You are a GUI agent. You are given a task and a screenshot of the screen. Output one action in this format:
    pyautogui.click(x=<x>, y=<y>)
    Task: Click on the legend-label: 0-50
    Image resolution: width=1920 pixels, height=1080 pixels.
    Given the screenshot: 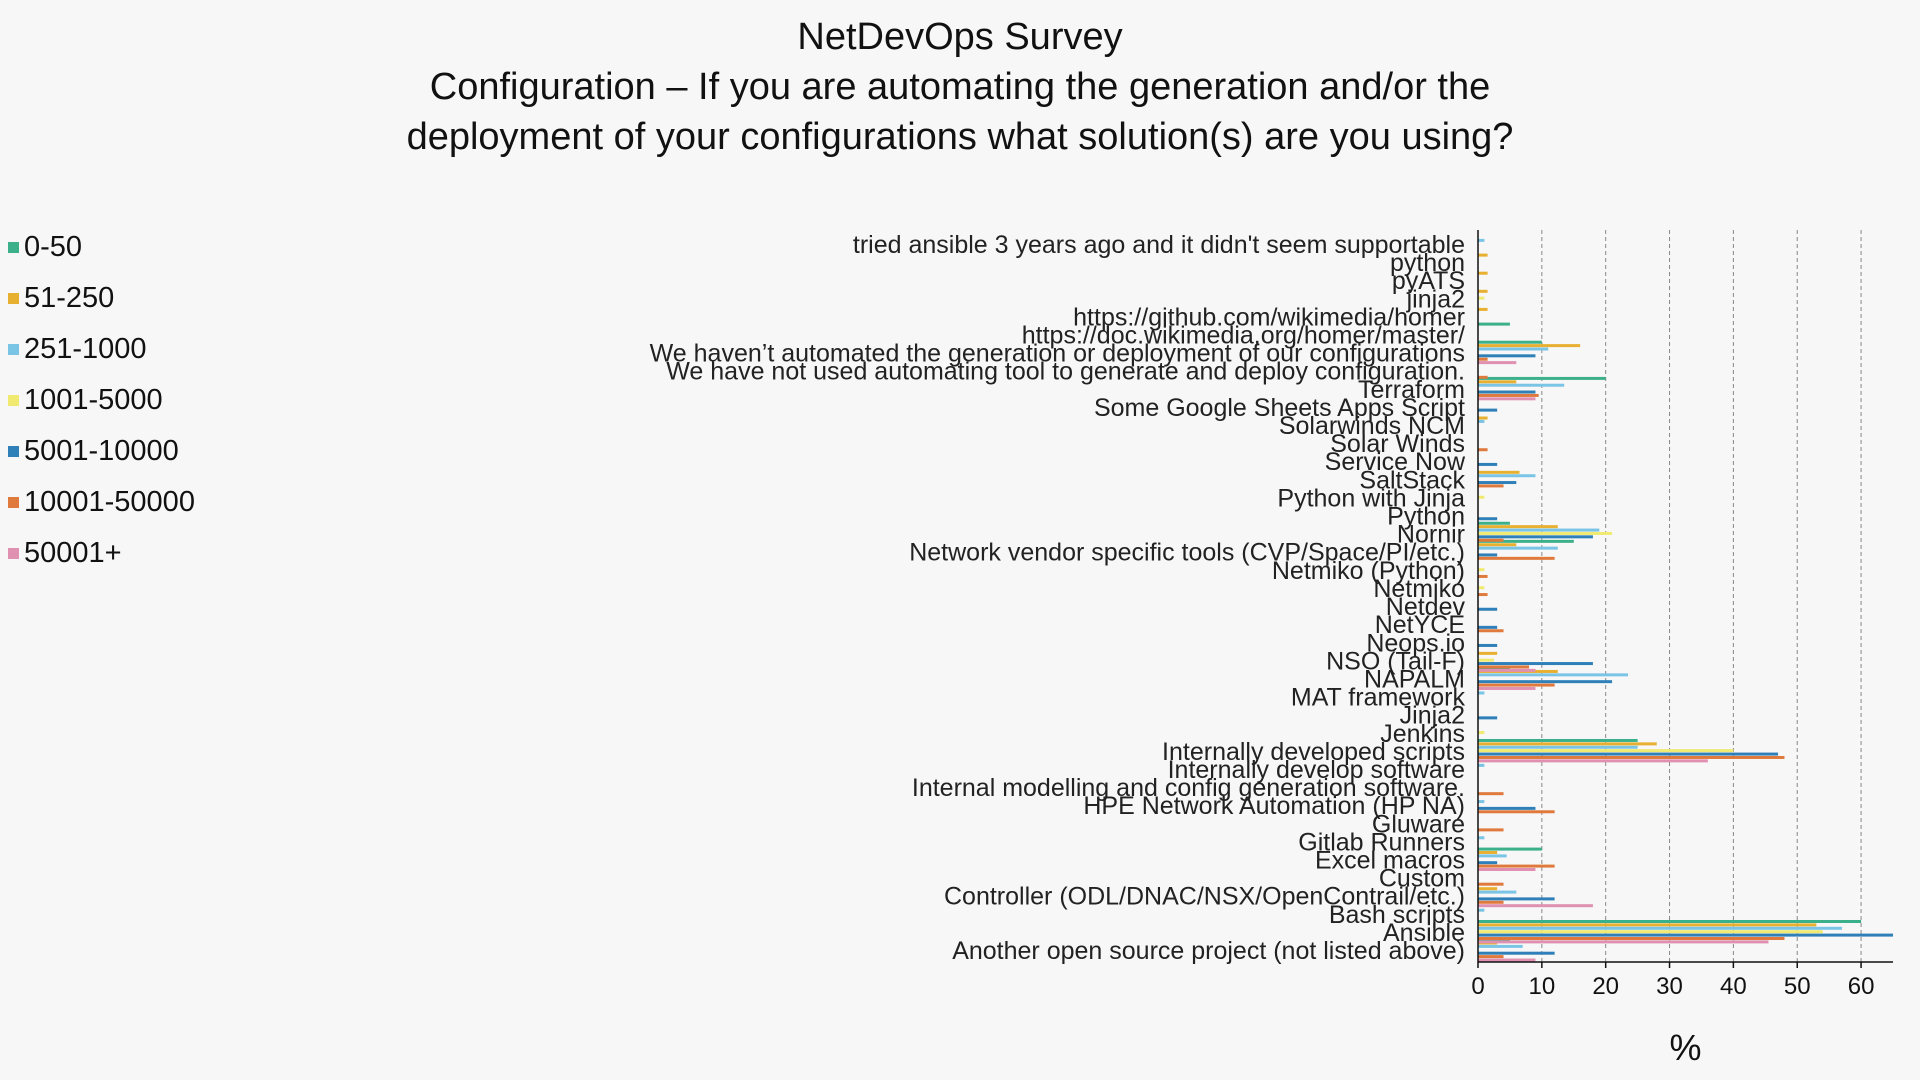 What is the action you would take?
    pyautogui.click(x=53, y=247)
    